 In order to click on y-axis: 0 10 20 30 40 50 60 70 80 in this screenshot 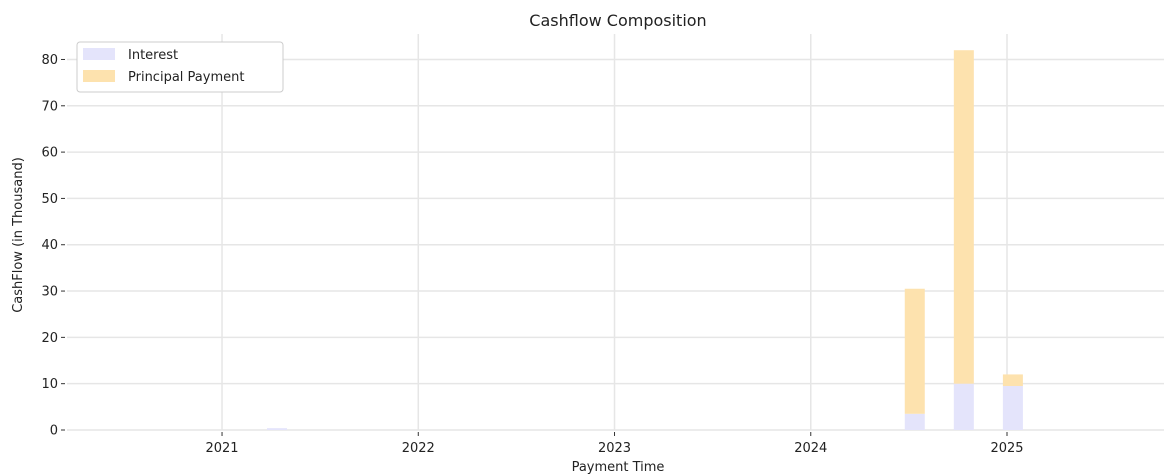, I will do `click(53, 246)`.